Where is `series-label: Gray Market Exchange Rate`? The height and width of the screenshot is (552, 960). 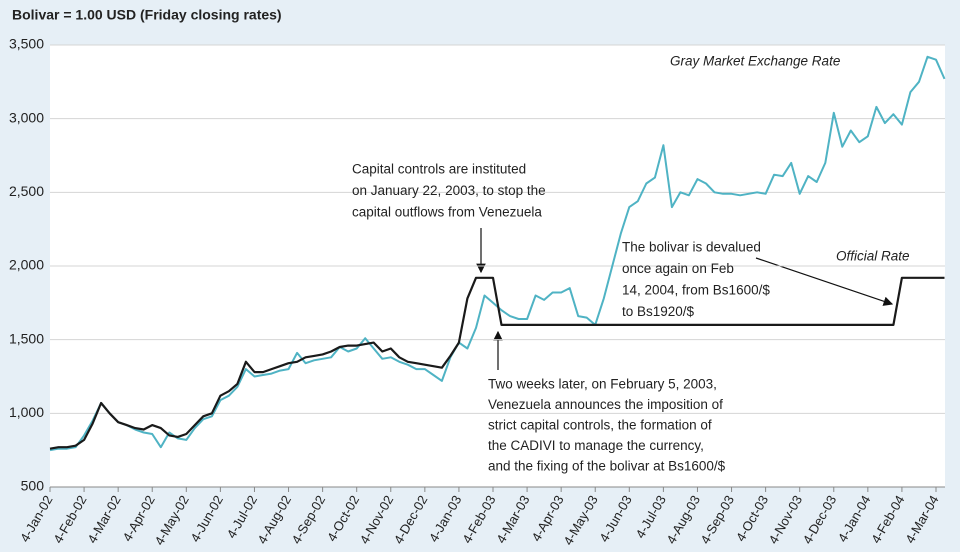
series-label: Gray Market Exchange Rate is located at coordinates (755, 61).